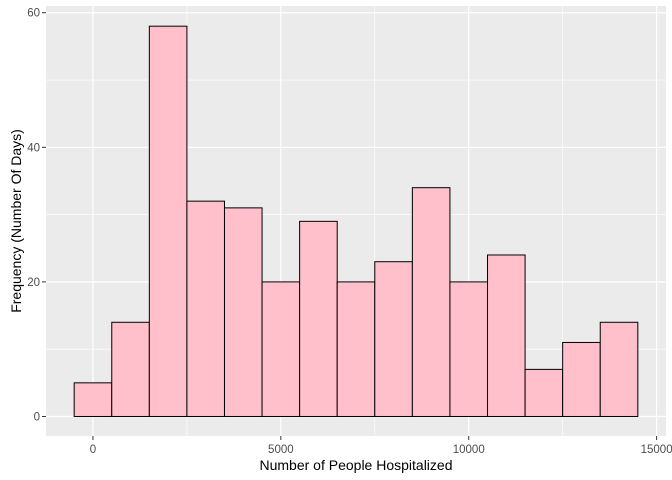 The height and width of the screenshot is (480, 672). I want to click on y-tick-label: 0, so click(37, 417).